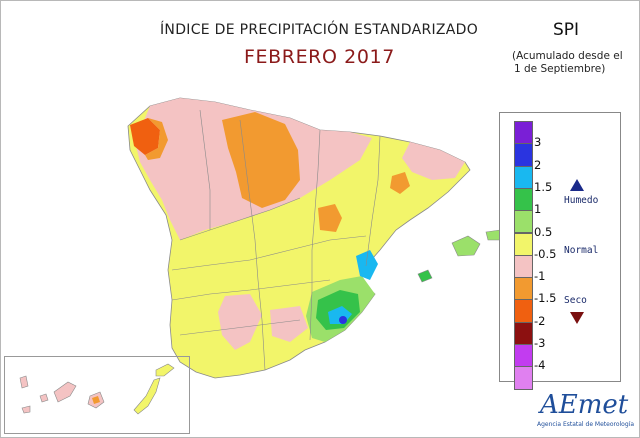 Image resolution: width=640 pixels, height=438 pixels. I want to click on region-pink-southwest, so click(240, 322).